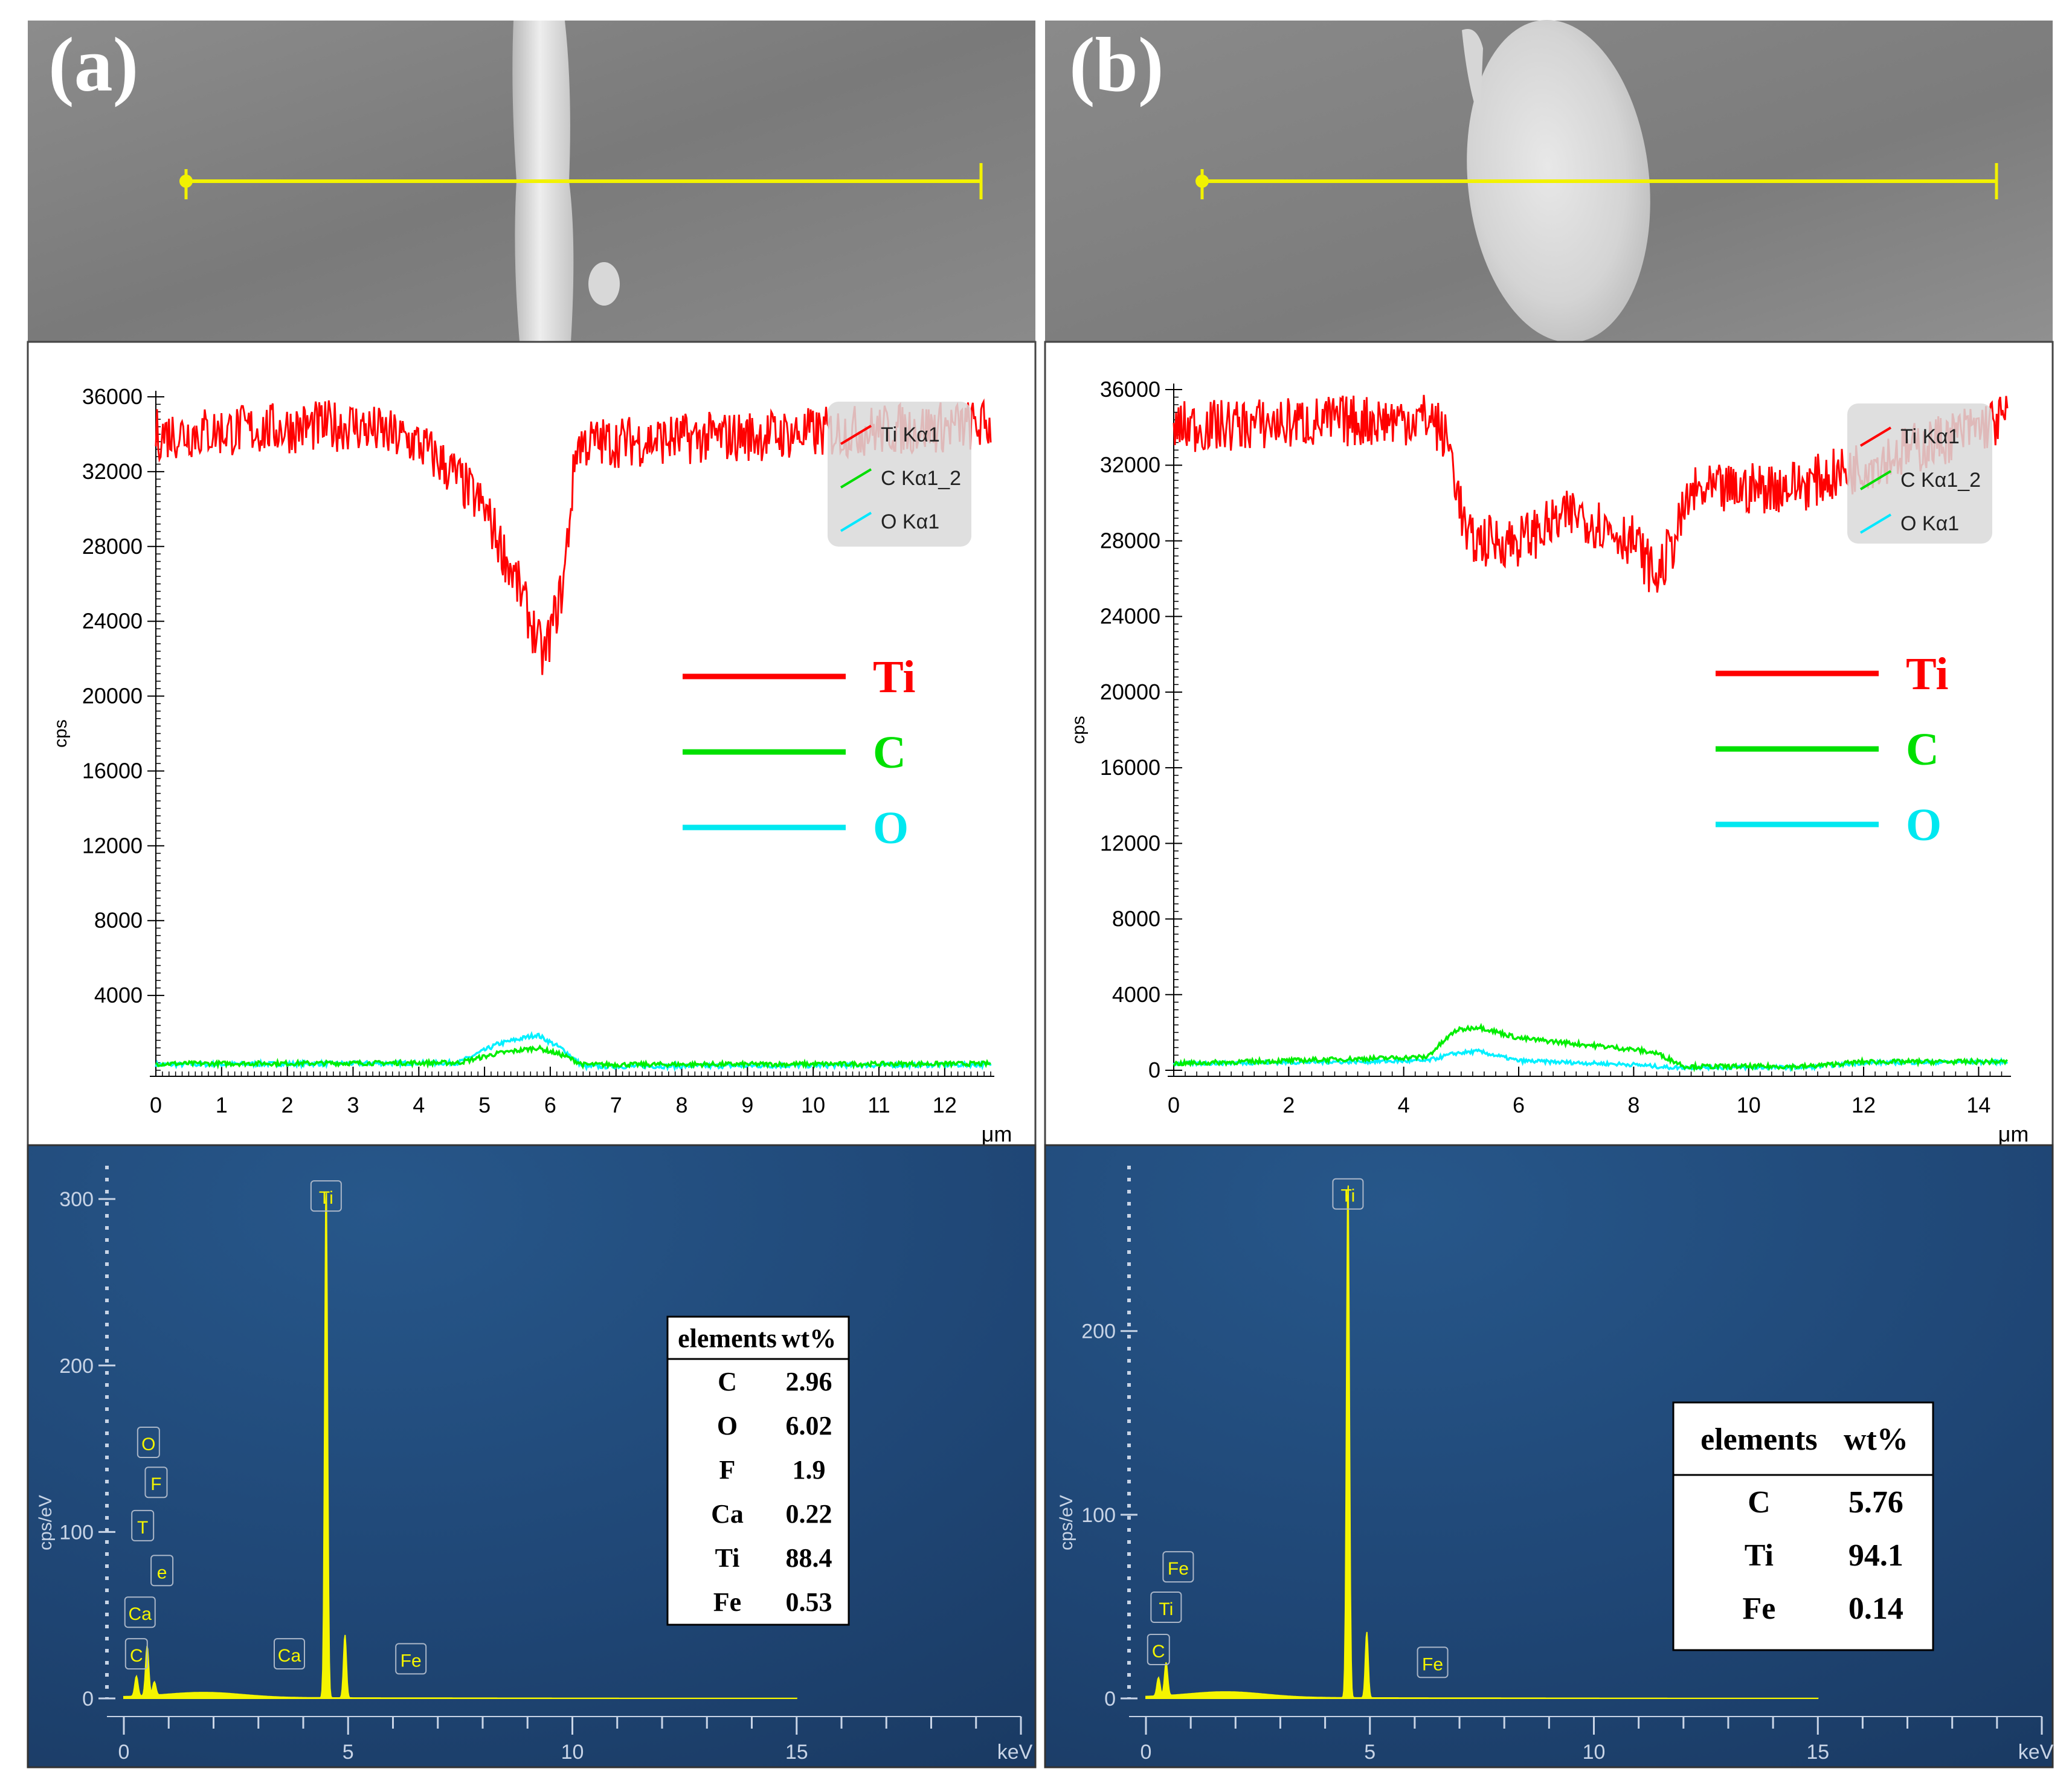  What do you see at coordinates (419, 1105) in the screenshot?
I see `x-tick-label: 4` at bounding box center [419, 1105].